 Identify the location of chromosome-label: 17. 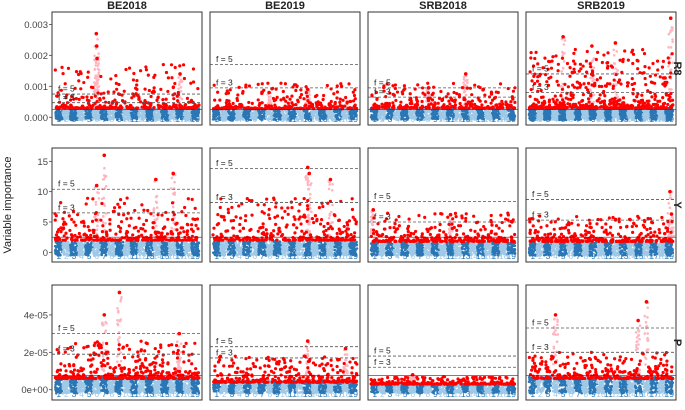
(496, 119).